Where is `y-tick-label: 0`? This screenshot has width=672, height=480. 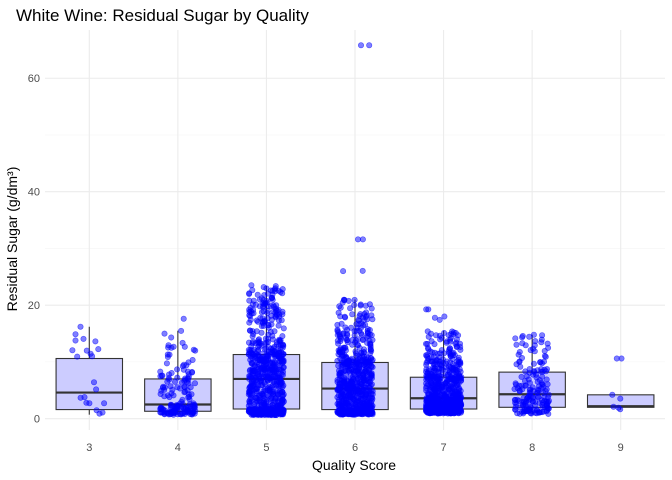 y-tick-label: 0 is located at coordinates (37, 420).